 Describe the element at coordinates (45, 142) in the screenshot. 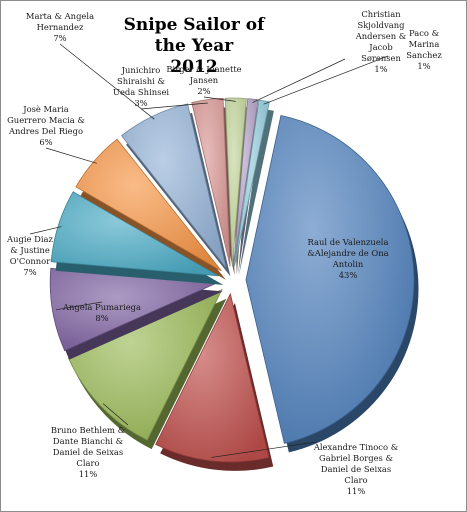

I see `data-label-percent: 6%` at that location.